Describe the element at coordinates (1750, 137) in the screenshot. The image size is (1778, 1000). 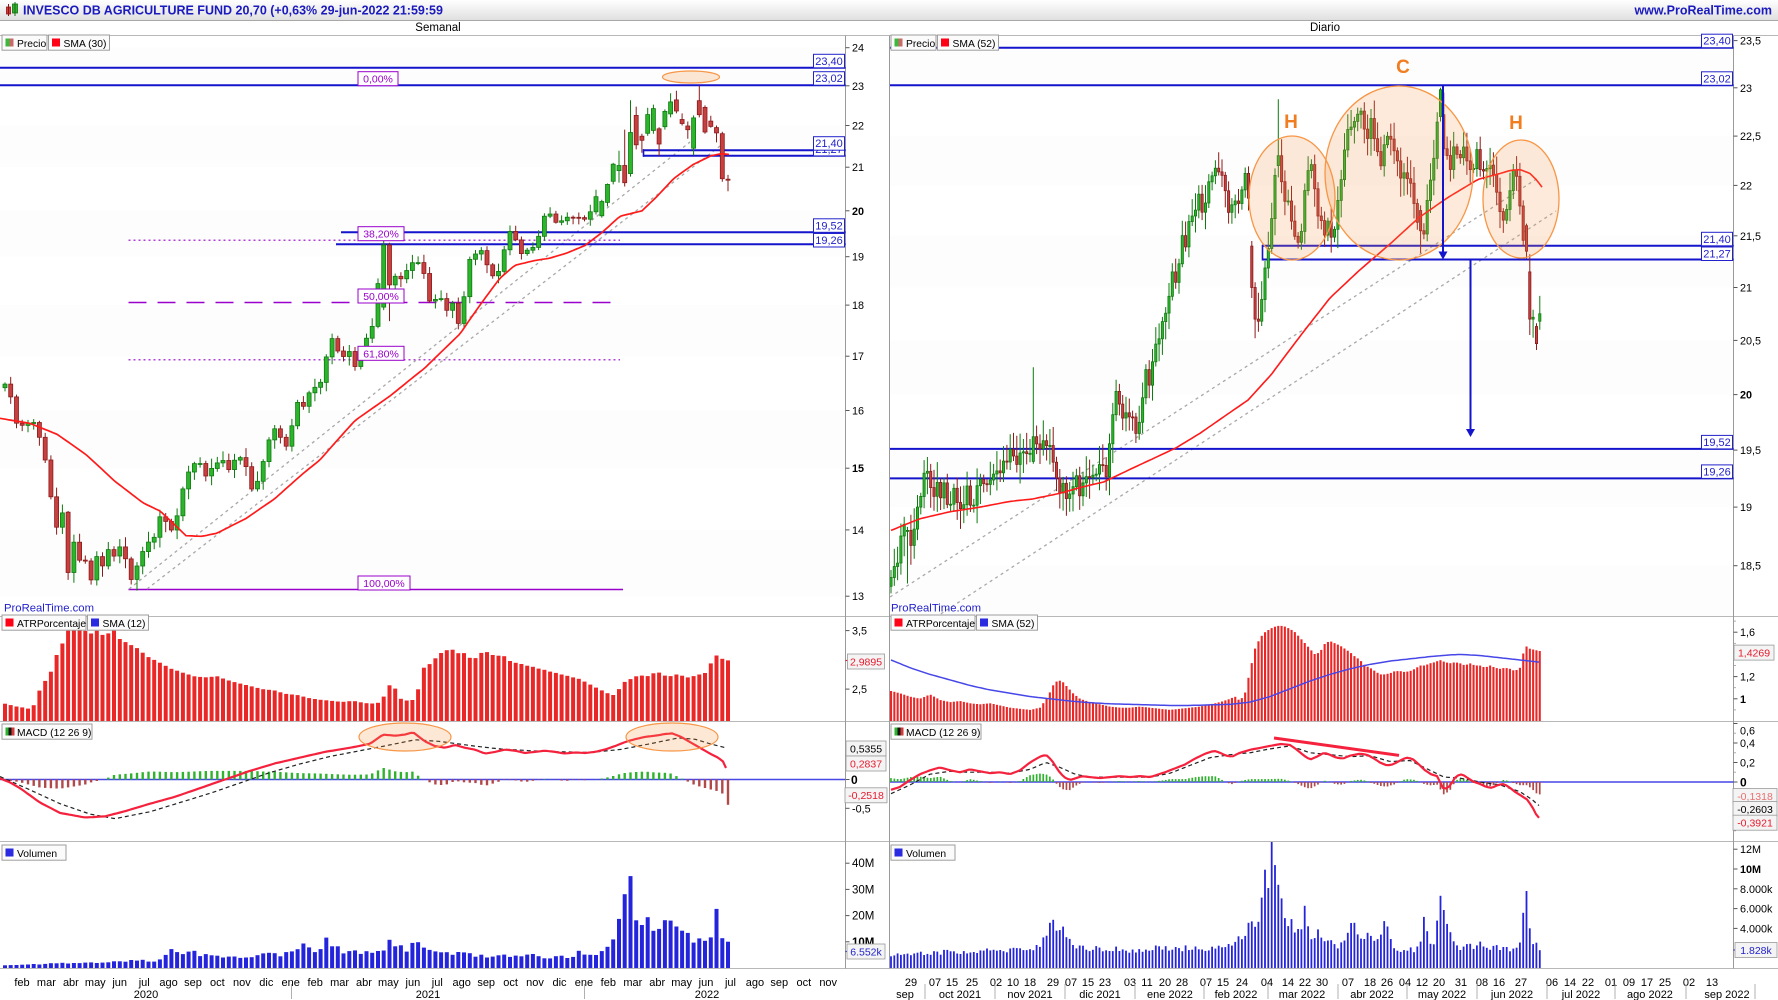
I see `svg-text: 22,5` at that location.